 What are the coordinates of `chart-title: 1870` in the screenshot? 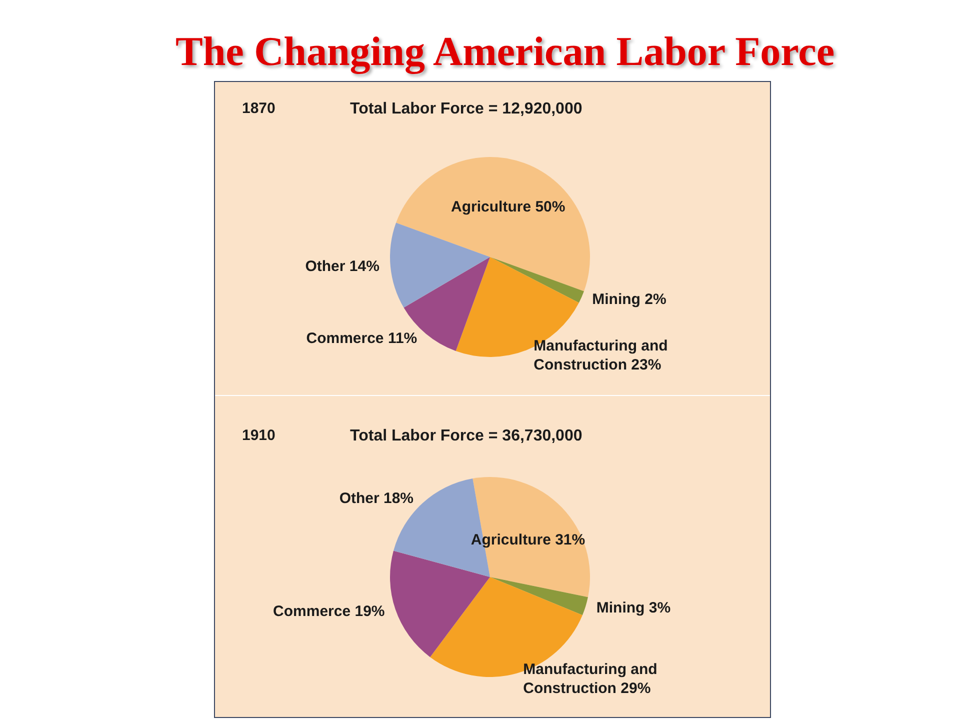 It's located at (259, 108).